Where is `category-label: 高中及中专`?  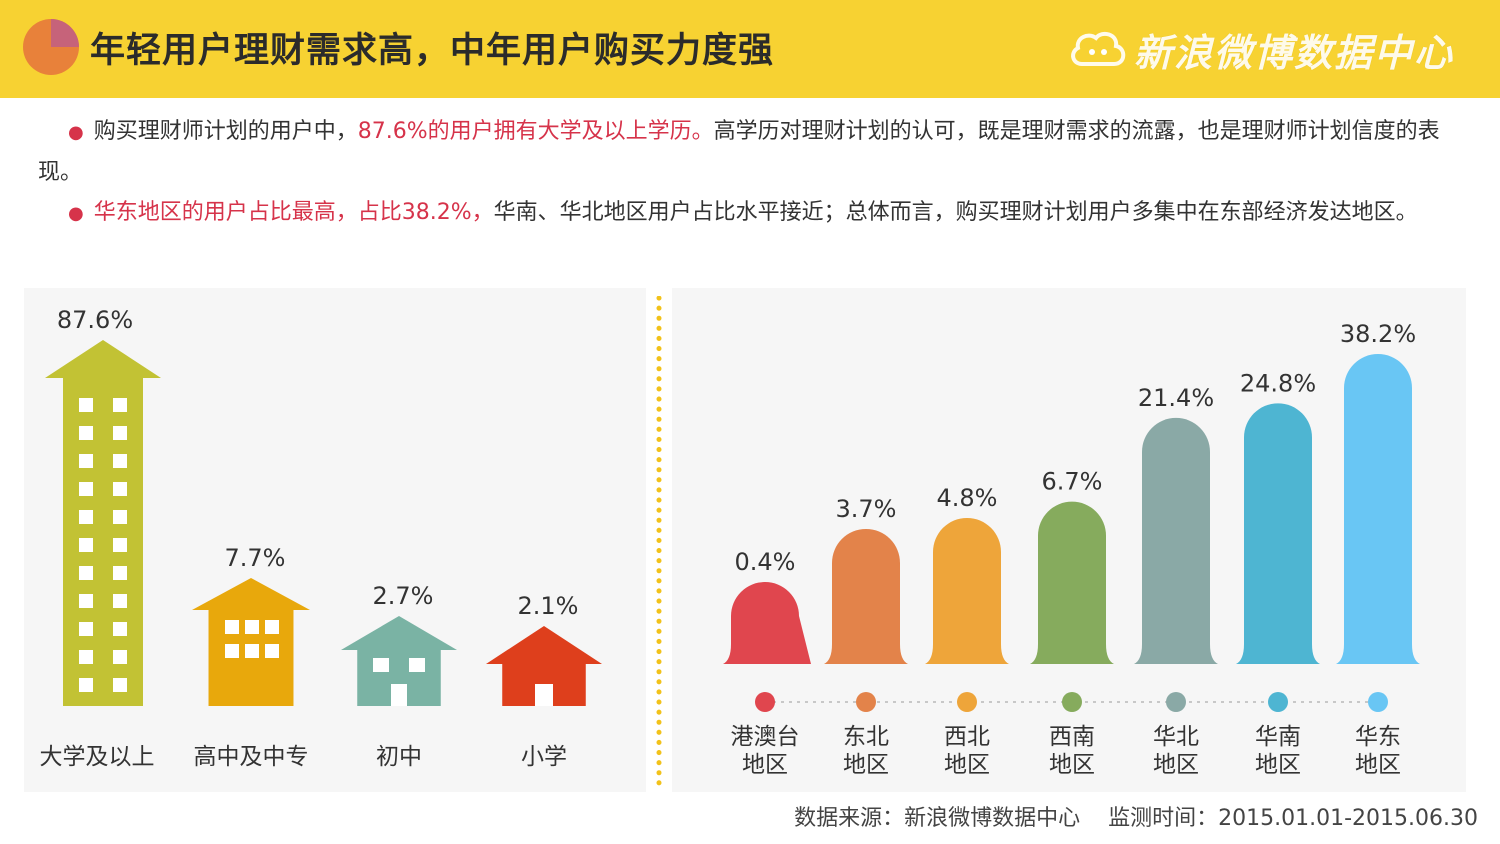 category-label: 高中及中专 is located at coordinates (251, 757).